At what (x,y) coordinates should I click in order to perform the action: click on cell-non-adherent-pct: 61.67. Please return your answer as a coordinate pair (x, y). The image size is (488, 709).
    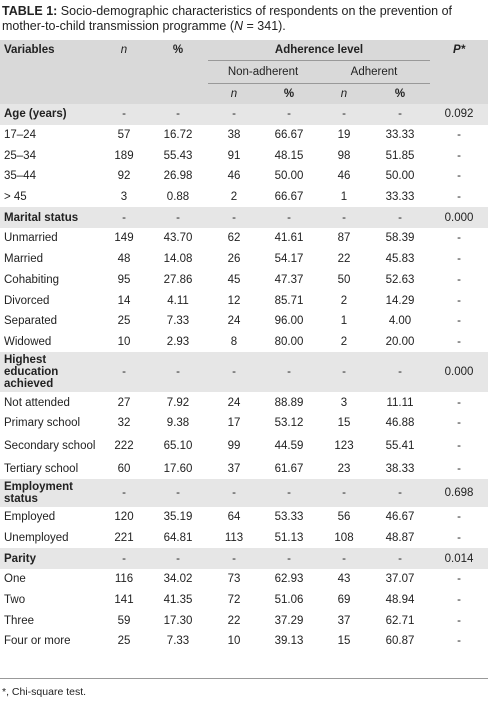
    Looking at the image, I should click on (289, 468).